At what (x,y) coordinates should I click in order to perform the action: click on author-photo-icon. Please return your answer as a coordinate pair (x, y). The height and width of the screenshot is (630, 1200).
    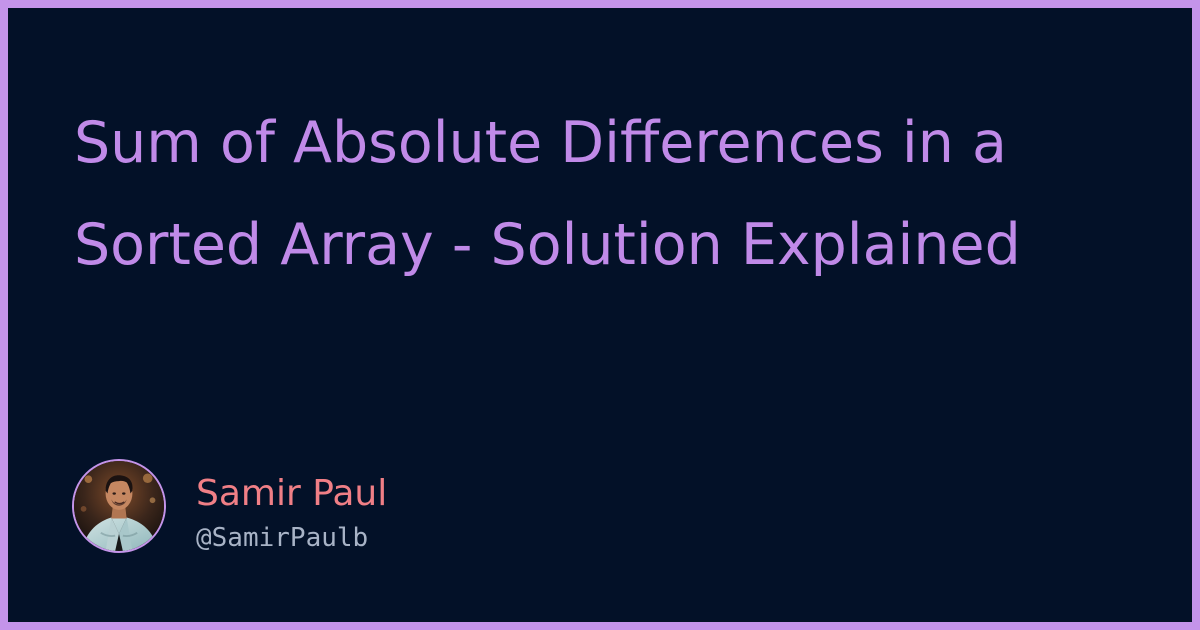
    Looking at the image, I should click on (119, 506).